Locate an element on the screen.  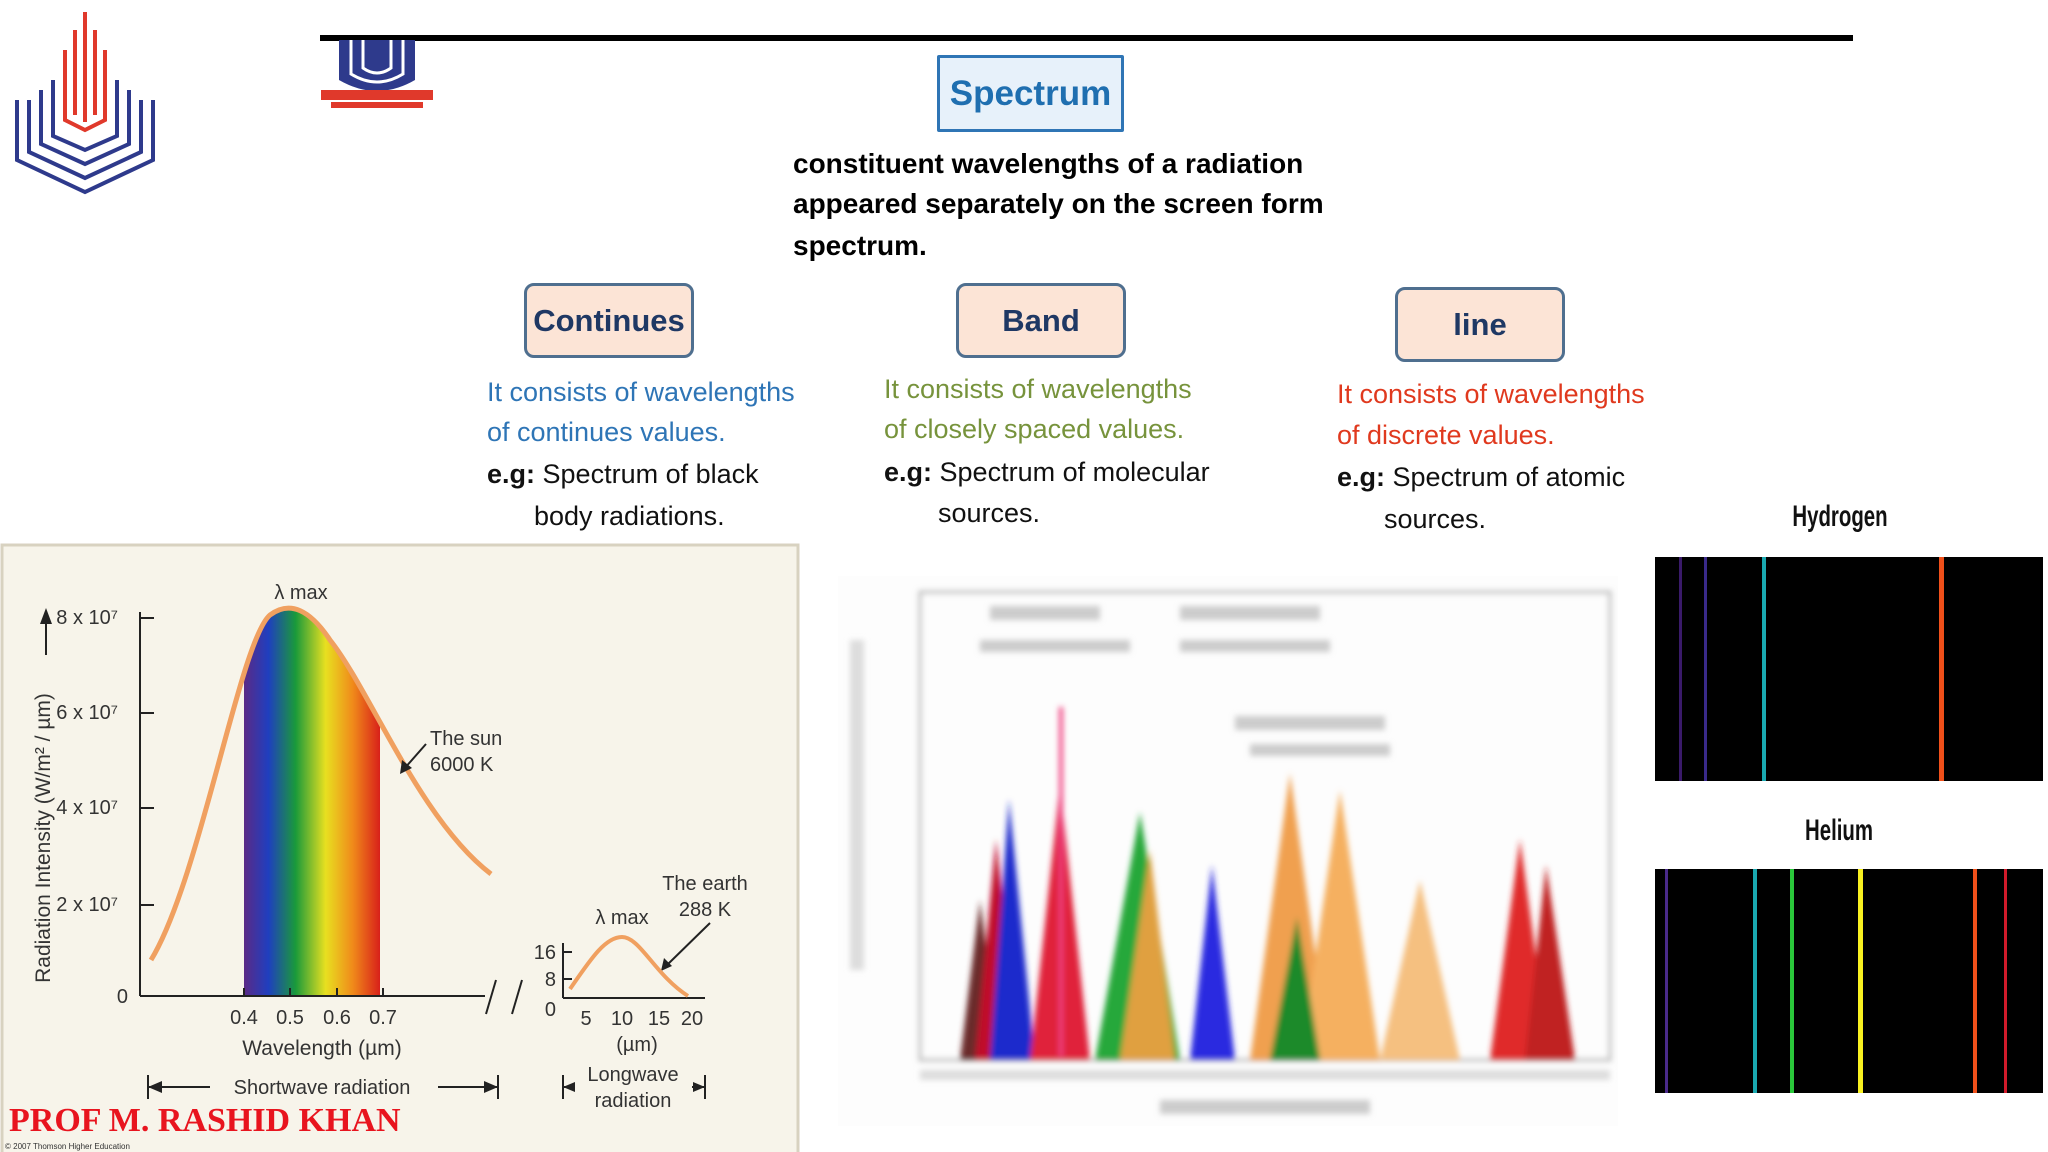
spectrum-label: Helium is located at coordinates (1839, 830).